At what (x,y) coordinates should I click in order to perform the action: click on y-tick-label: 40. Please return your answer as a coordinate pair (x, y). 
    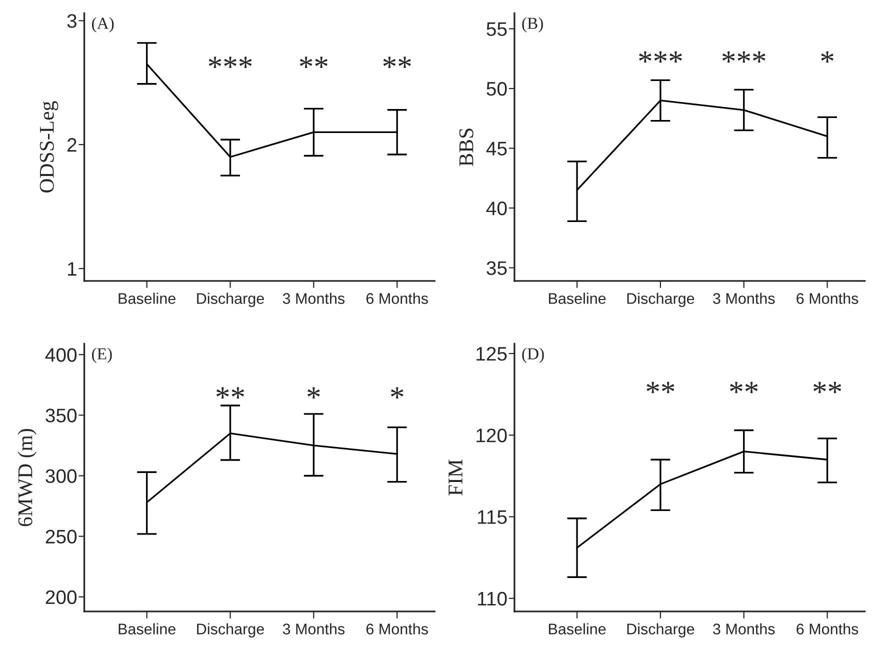
    Looking at the image, I should click on (496, 208).